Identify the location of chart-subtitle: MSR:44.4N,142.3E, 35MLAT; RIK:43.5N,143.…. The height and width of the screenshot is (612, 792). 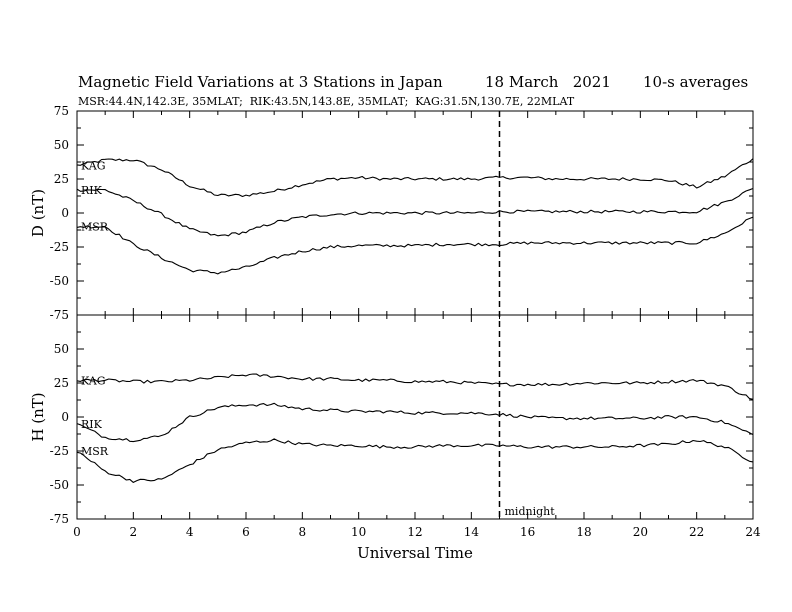
(326, 101).